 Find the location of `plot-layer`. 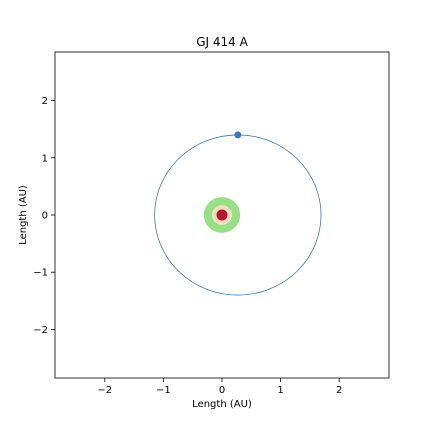

plot-layer is located at coordinates (238, 213).